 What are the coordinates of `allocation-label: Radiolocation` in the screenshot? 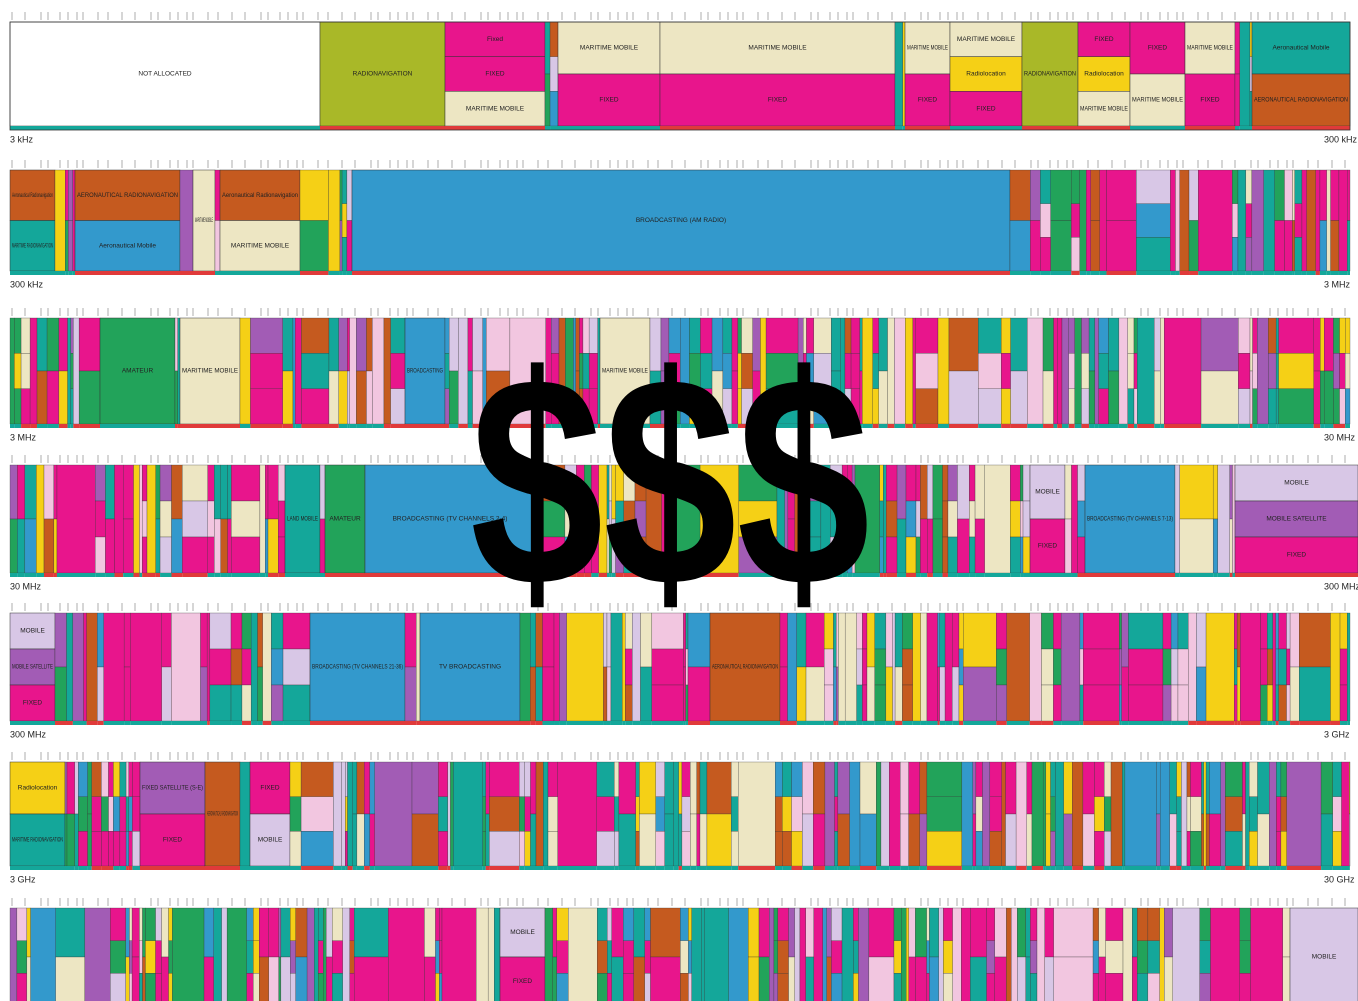 It's located at (1104, 74).